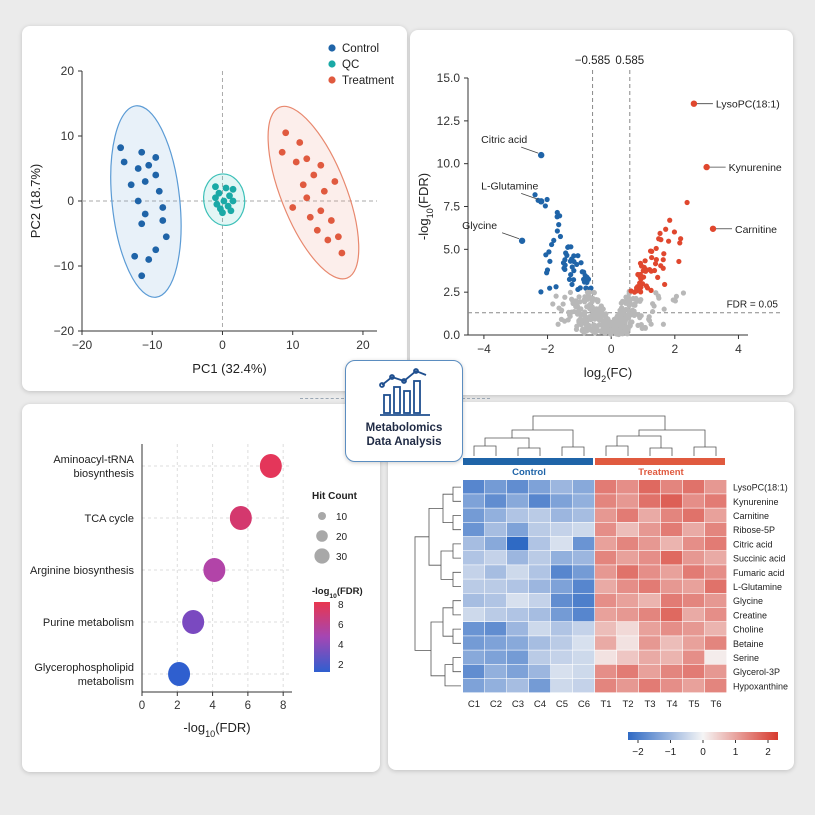 The width and height of the screenshot is (815, 815). I want to click on column-label: C4, so click(540, 704).